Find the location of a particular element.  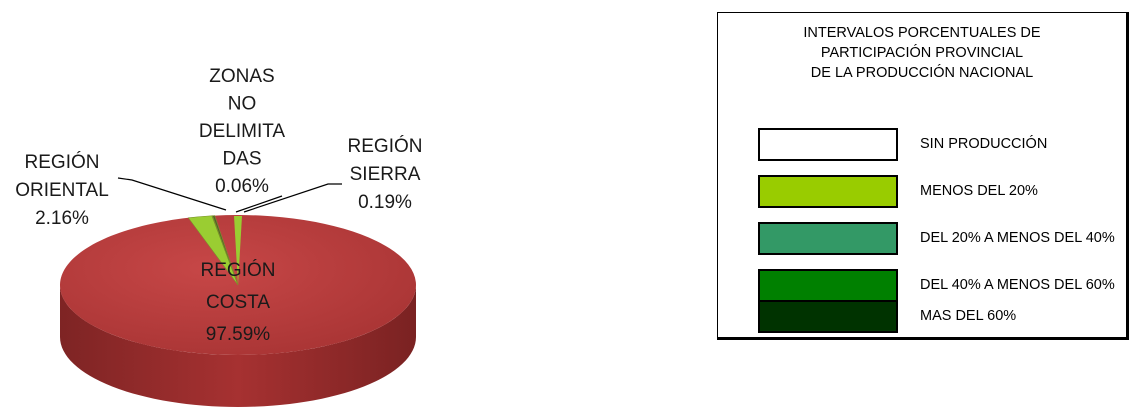

pie-leader-lines is located at coordinates (229, 195).